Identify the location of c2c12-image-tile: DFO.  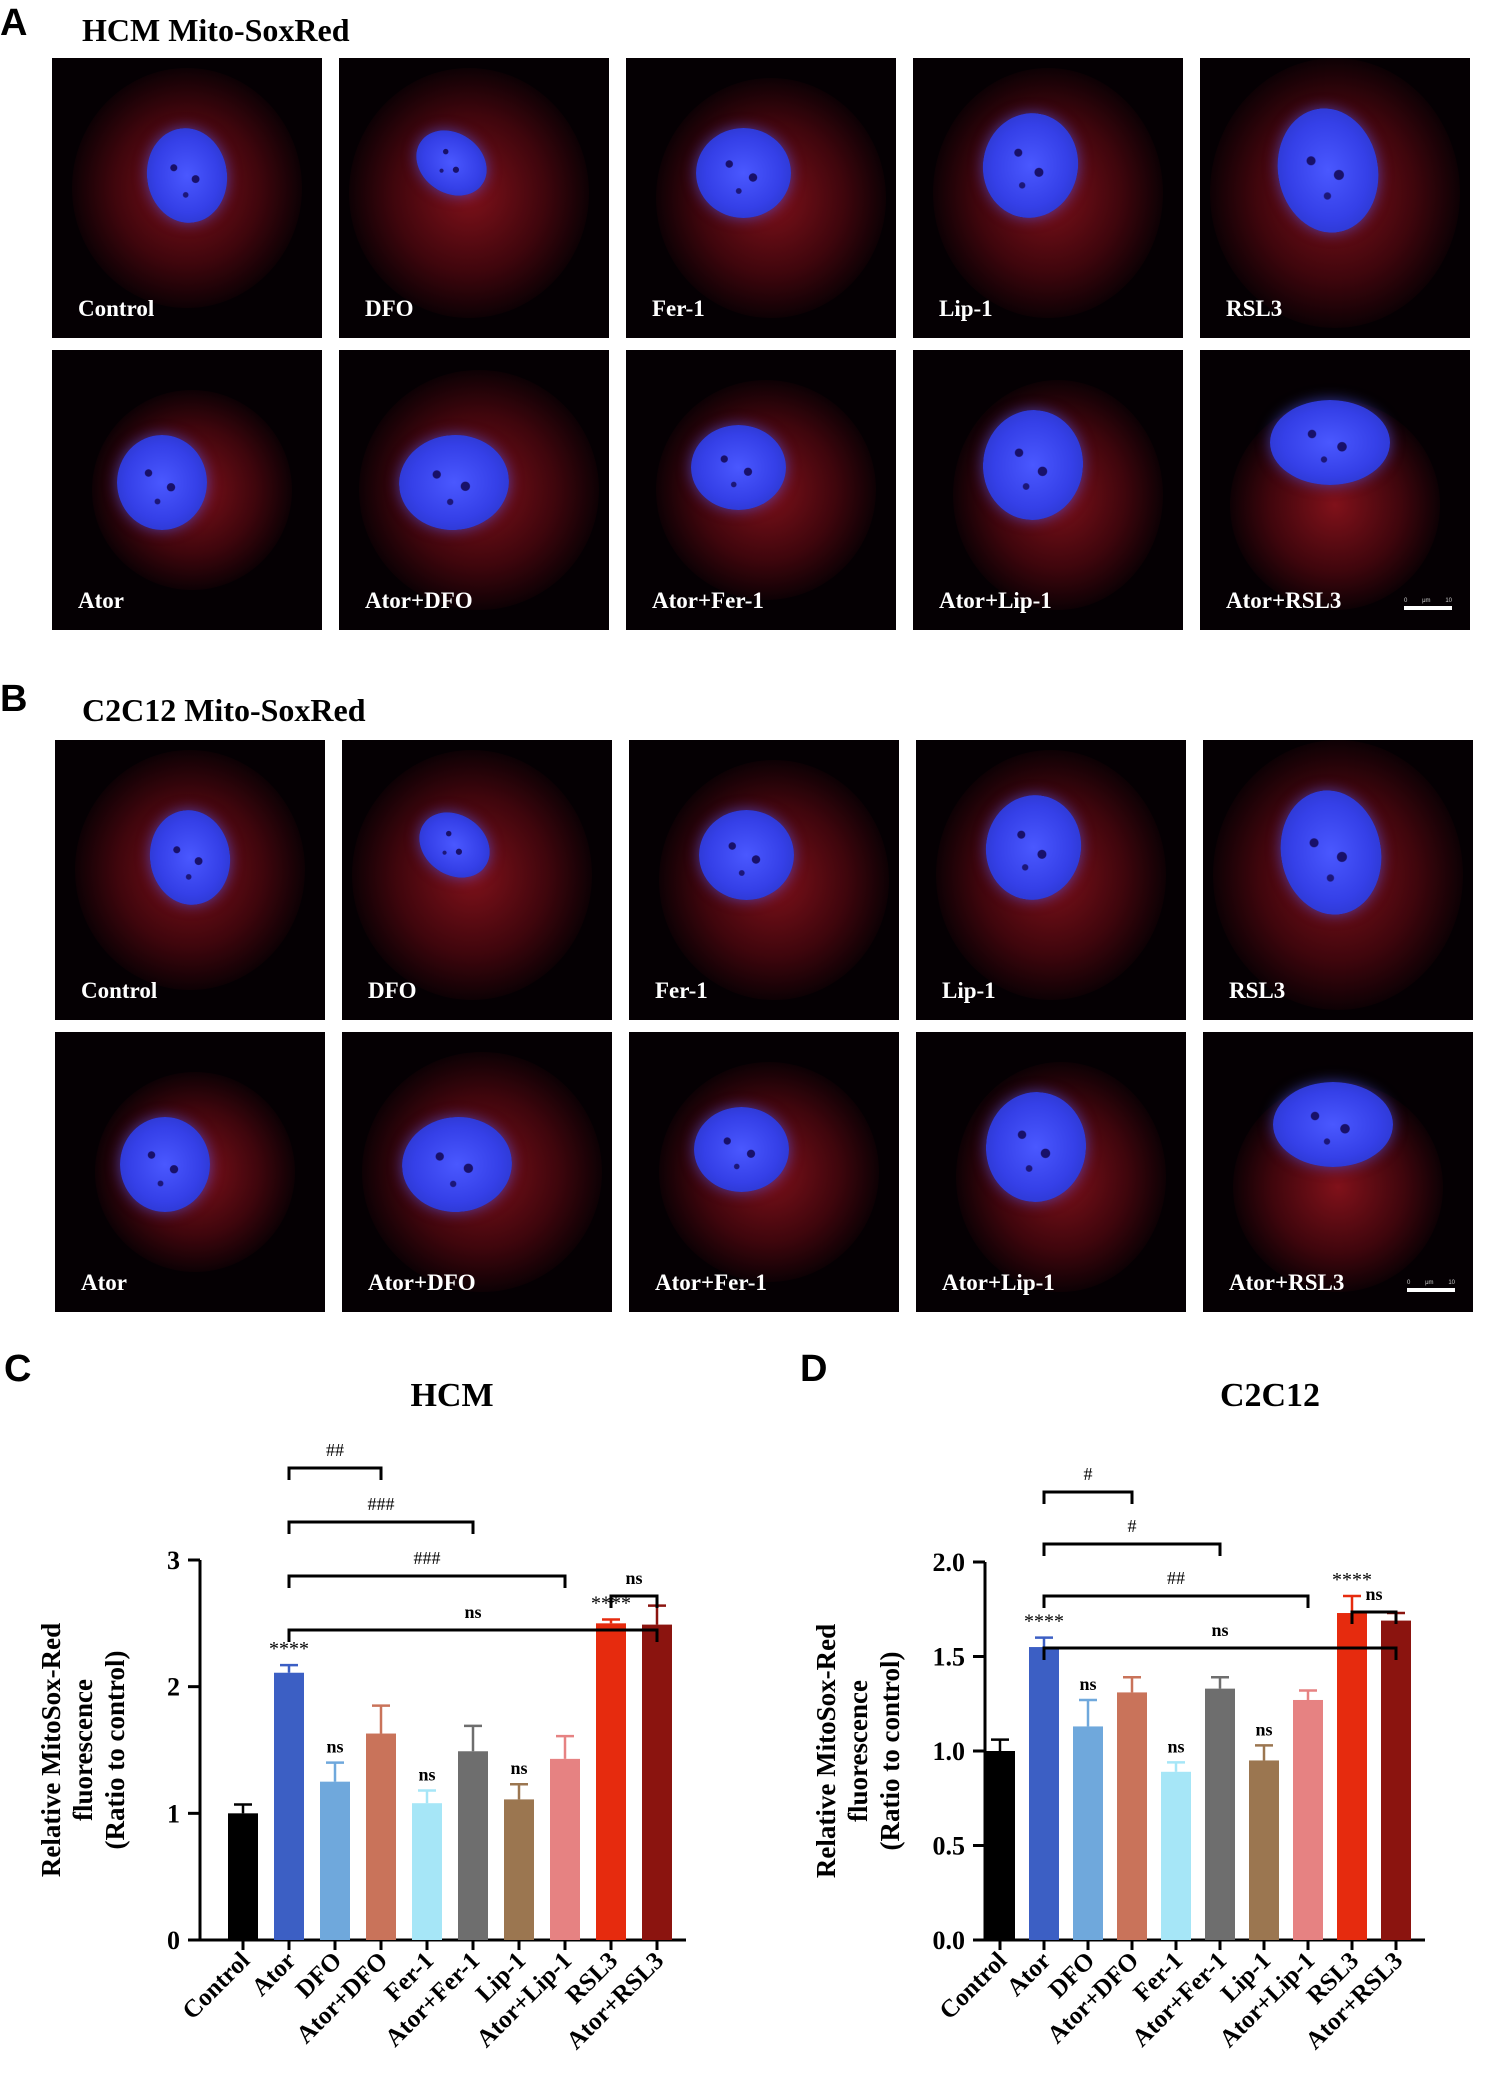
(477, 880).